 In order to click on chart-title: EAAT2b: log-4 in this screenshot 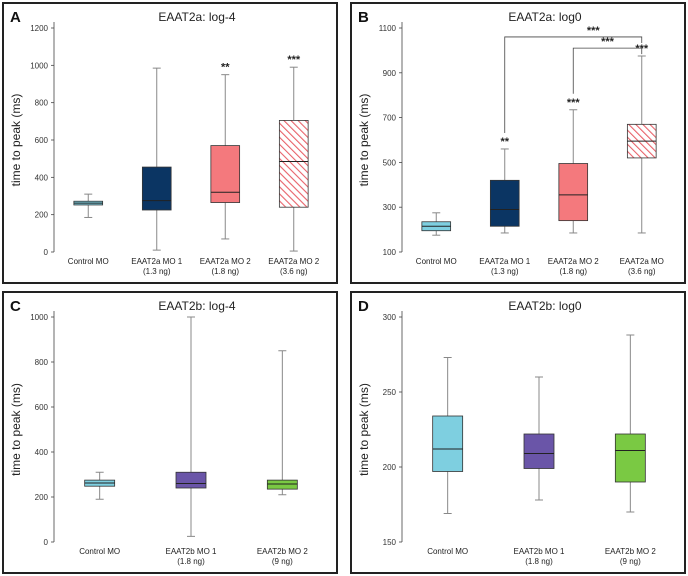, I will do `click(196, 306)`.